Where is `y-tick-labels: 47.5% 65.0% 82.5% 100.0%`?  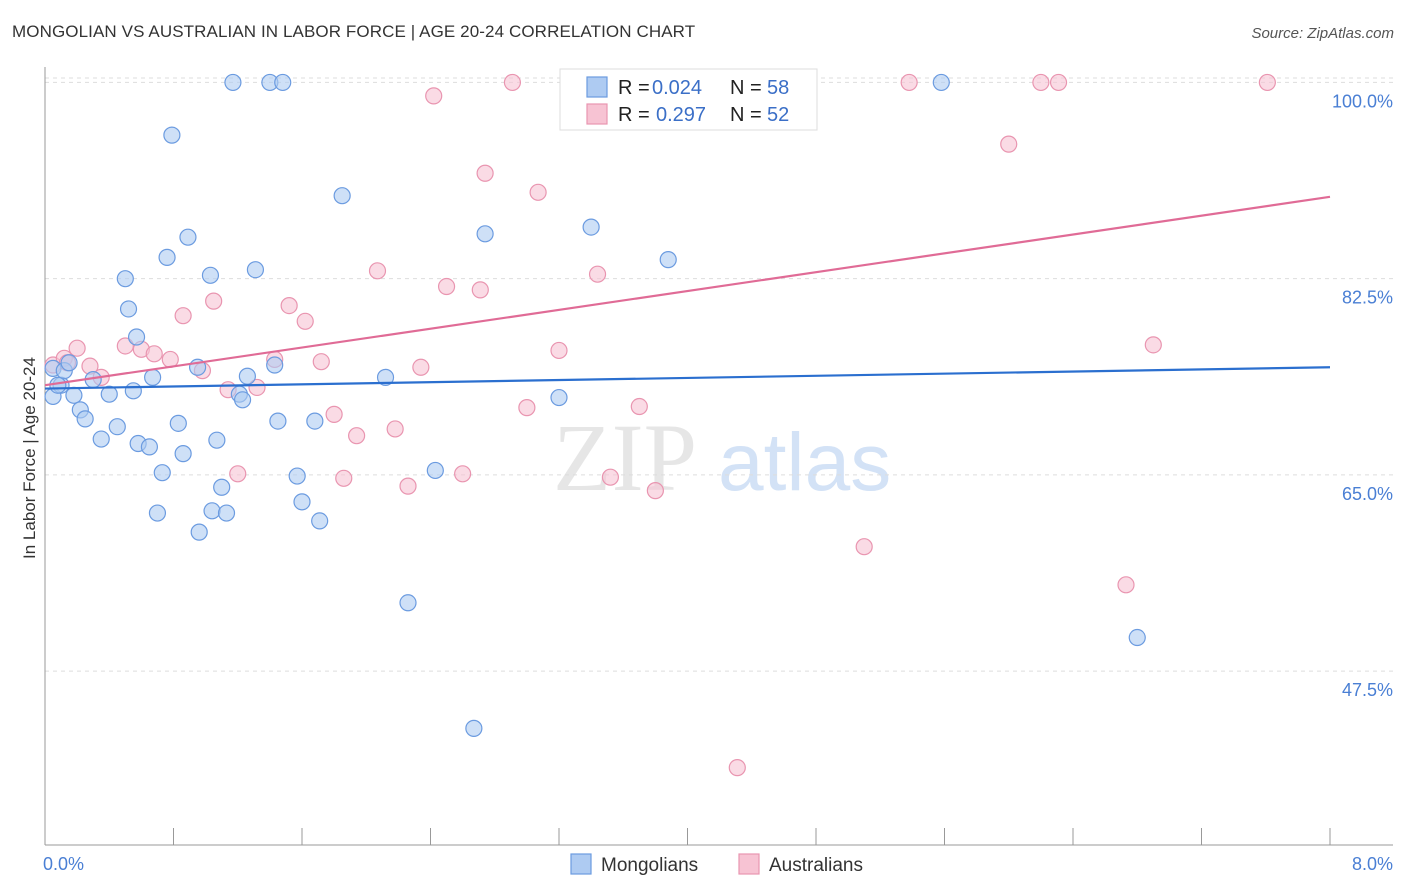 y-tick-labels: 47.5% 65.0% 82.5% 100.0% is located at coordinates (1362, 395).